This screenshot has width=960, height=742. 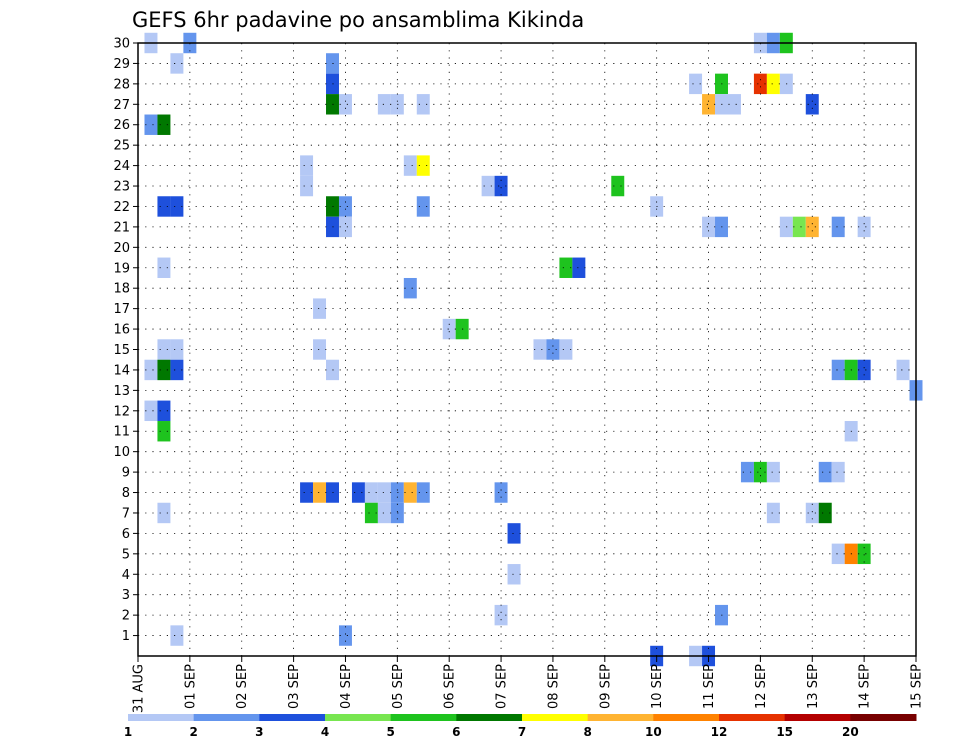 What do you see at coordinates (121, 452) in the screenshot?
I see `y-tick-label: 10` at bounding box center [121, 452].